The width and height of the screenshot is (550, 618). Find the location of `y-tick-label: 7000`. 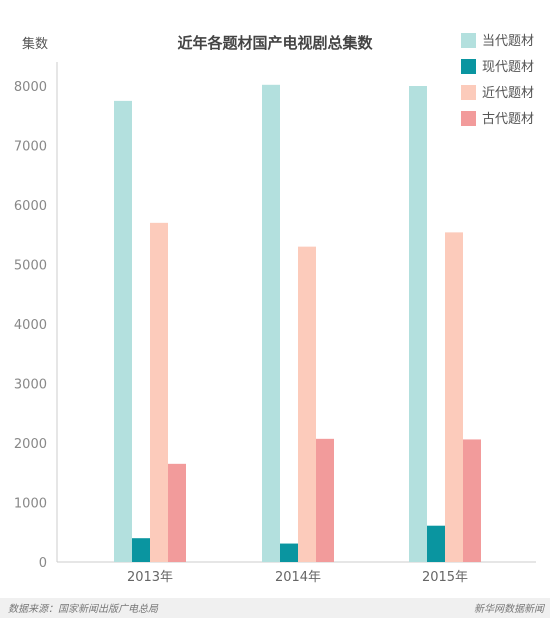

y-tick-label: 7000 is located at coordinates (30, 147).